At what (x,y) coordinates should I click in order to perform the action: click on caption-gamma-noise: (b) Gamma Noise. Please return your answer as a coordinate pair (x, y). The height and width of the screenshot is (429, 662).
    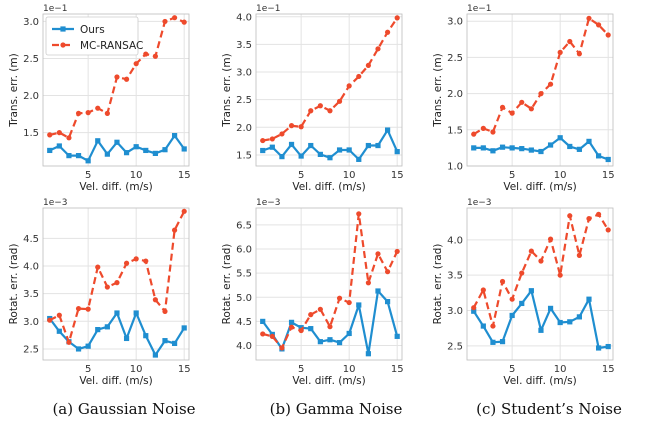
    Looking at the image, I should click on (336, 409).